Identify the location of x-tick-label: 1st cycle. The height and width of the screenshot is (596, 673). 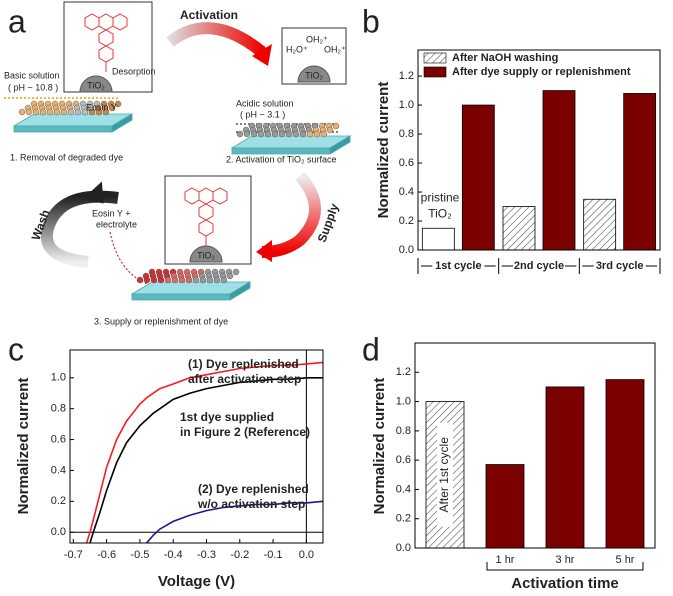
(458, 266).